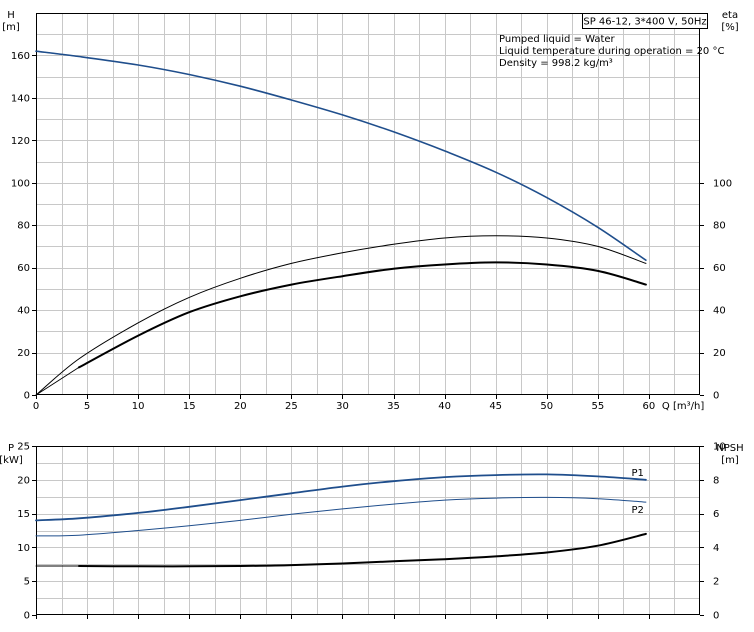 The image size is (754, 632). I want to click on y-right-tick-label: 60, so click(719, 268).